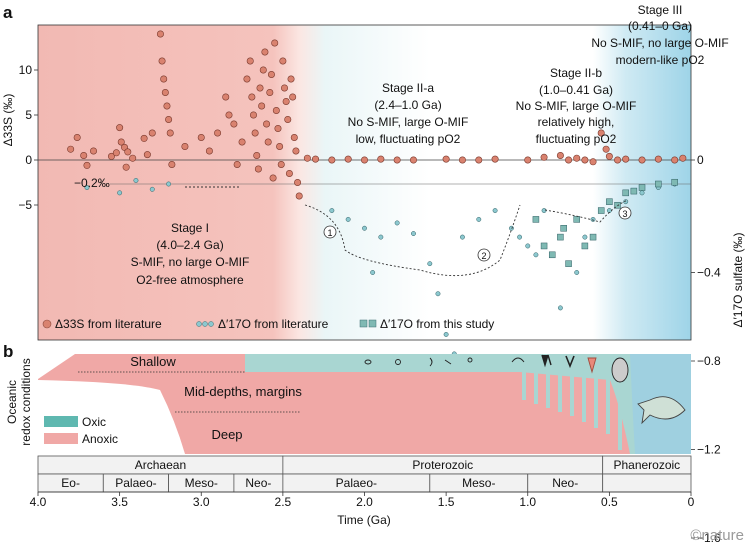 Image resolution: width=751 pixels, height=549 pixels. What do you see at coordinates (738, 280) in the screenshot?
I see `right-axis-label: Δ′17O sulfate (‰)` at bounding box center [738, 280].